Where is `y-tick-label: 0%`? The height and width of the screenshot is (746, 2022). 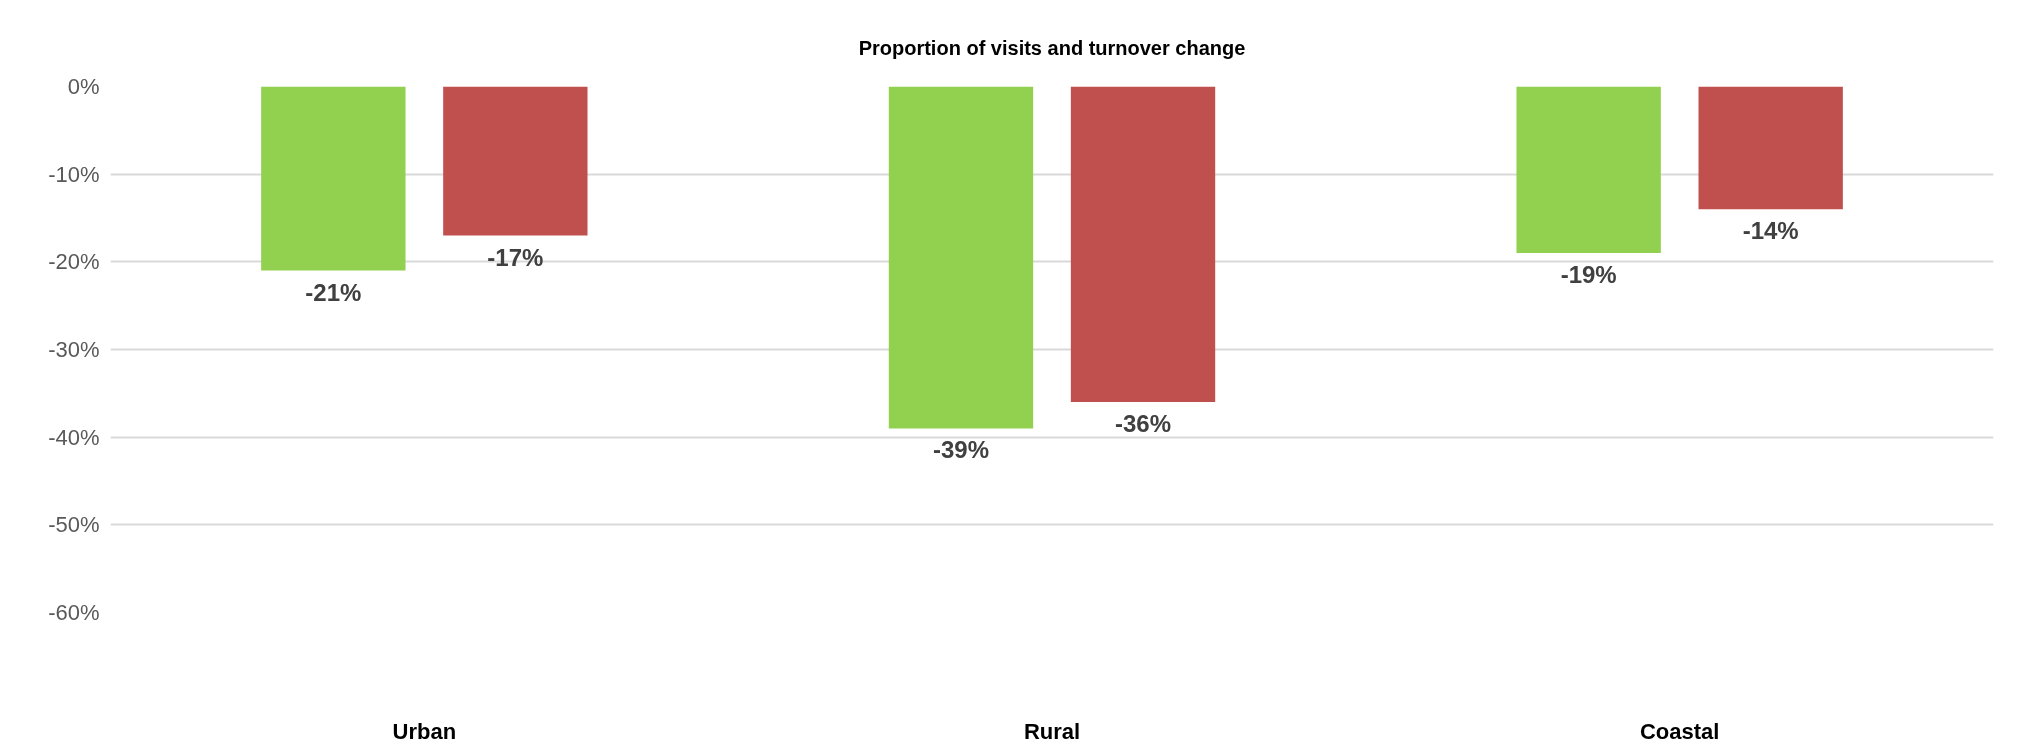
y-tick-label: 0% is located at coordinates (83, 86).